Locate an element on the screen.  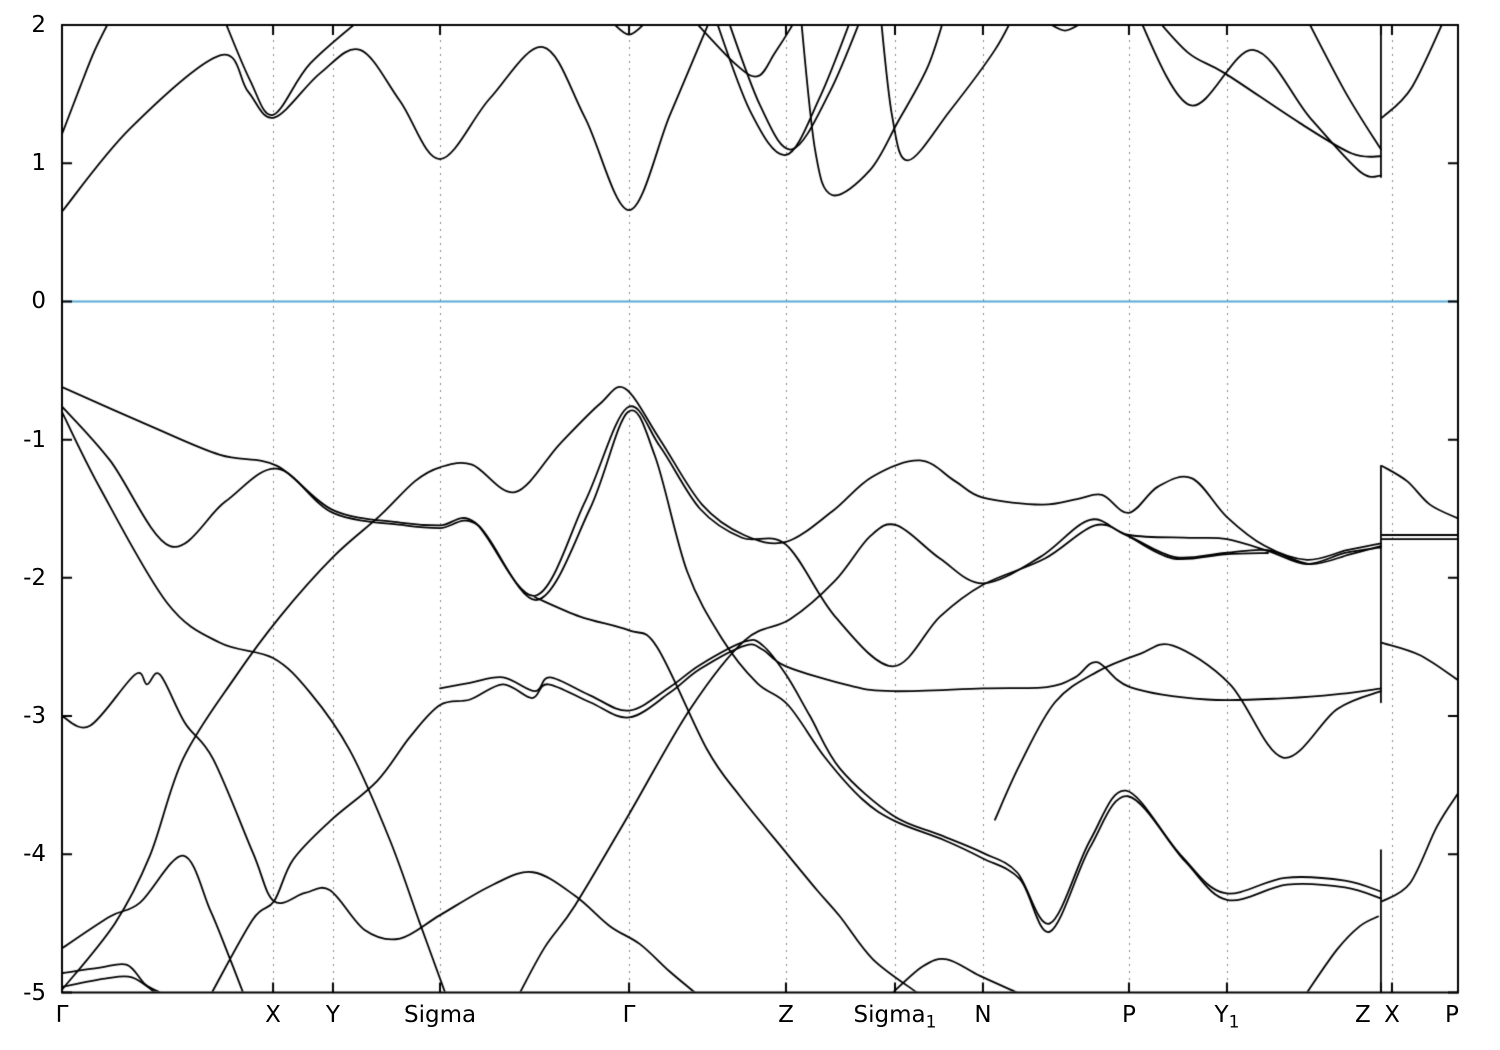
y-tick-label: 1 is located at coordinates (38, 163).